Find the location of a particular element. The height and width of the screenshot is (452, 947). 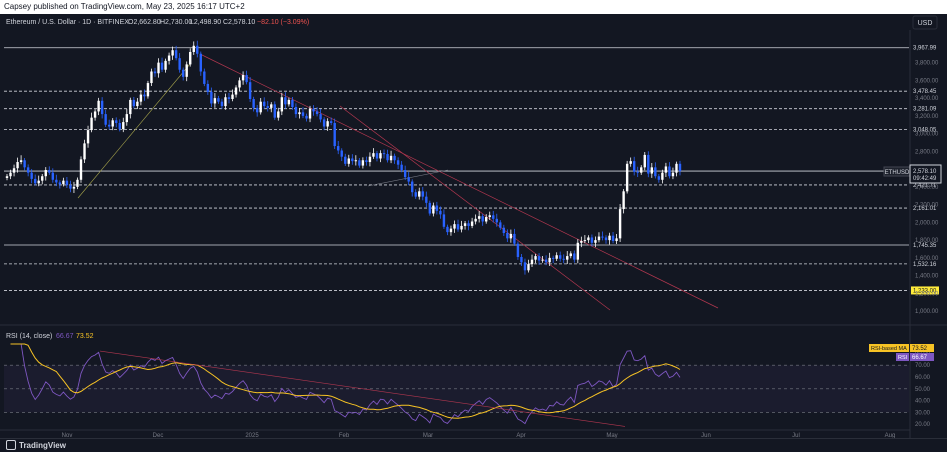

rsi-ma-badge is located at coordinates (889, 348).